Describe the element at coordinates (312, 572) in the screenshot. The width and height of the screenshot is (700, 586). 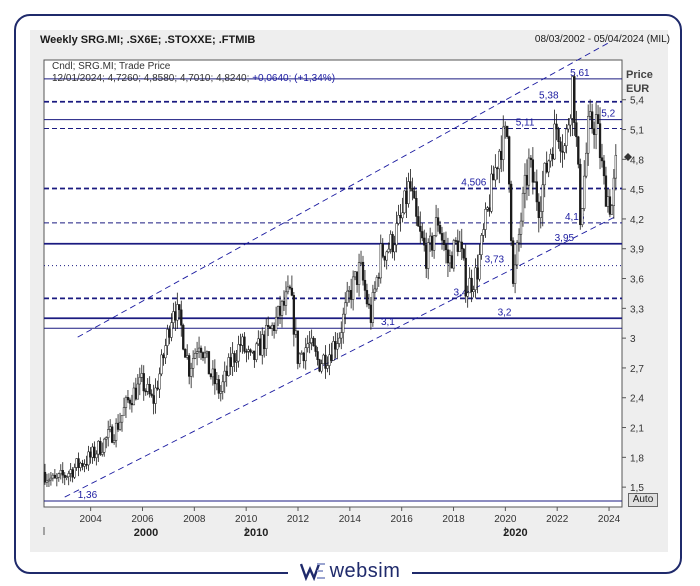
I see `websim-mark-icon` at that location.